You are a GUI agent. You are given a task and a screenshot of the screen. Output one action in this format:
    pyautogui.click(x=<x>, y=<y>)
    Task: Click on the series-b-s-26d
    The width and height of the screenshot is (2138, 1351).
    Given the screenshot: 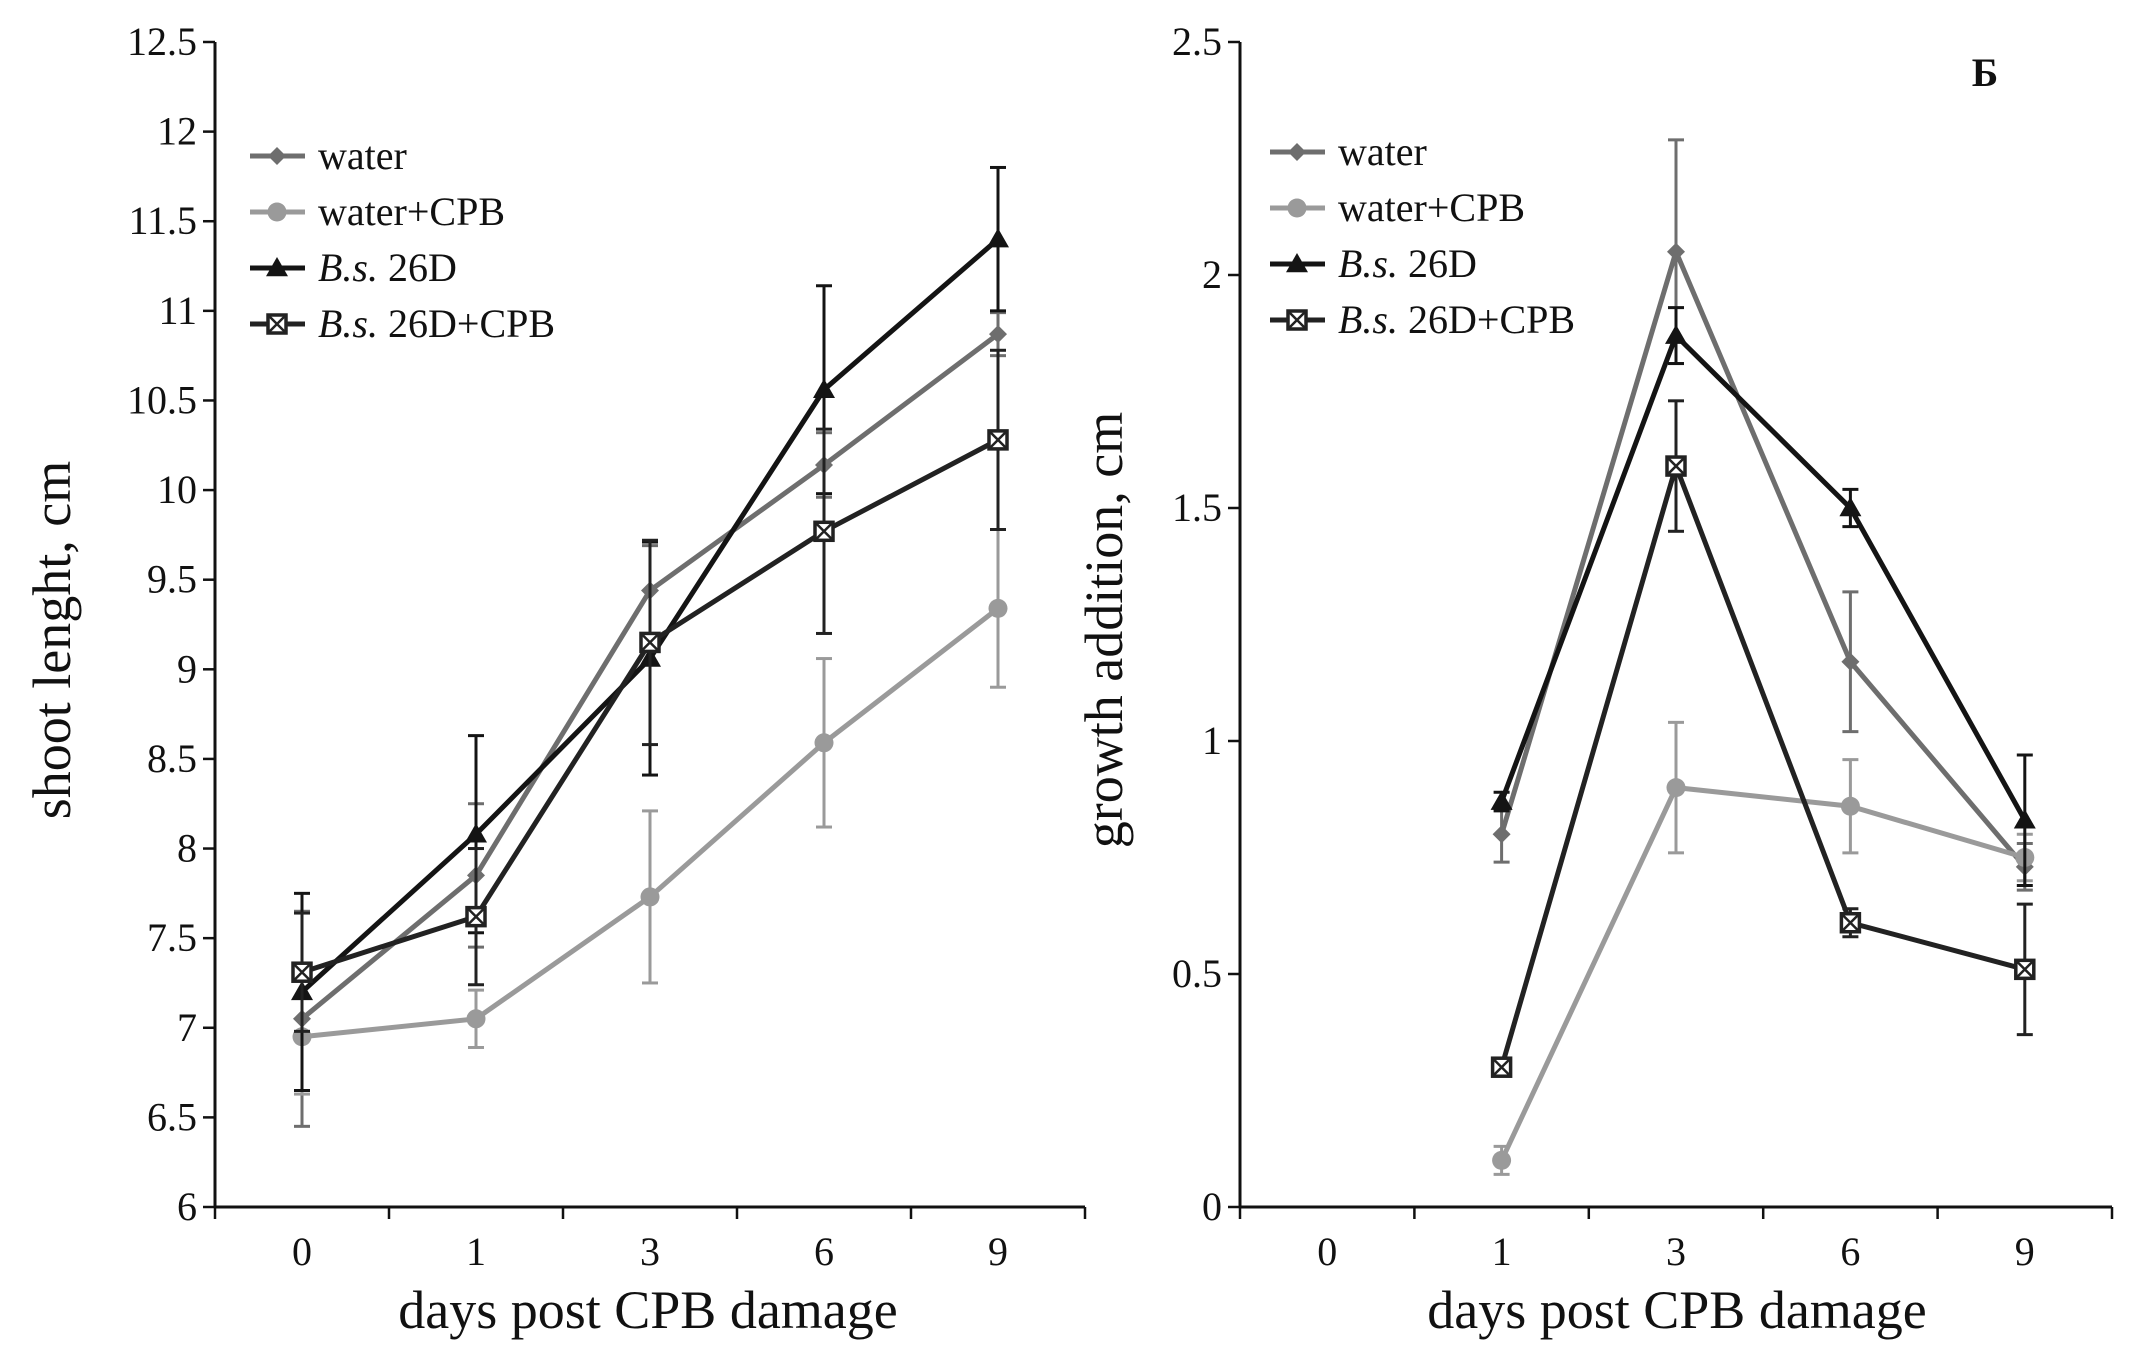 What is the action you would take?
    pyautogui.click(x=1763, y=596)
    